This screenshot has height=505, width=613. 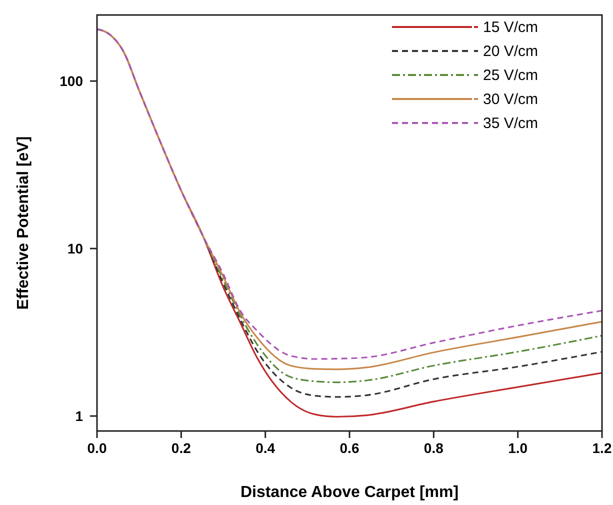 What do you see at coordinates (510, 27) in the screenshot?
I see `legend-label: 15 V/cm` at bounding box center [510, 27].